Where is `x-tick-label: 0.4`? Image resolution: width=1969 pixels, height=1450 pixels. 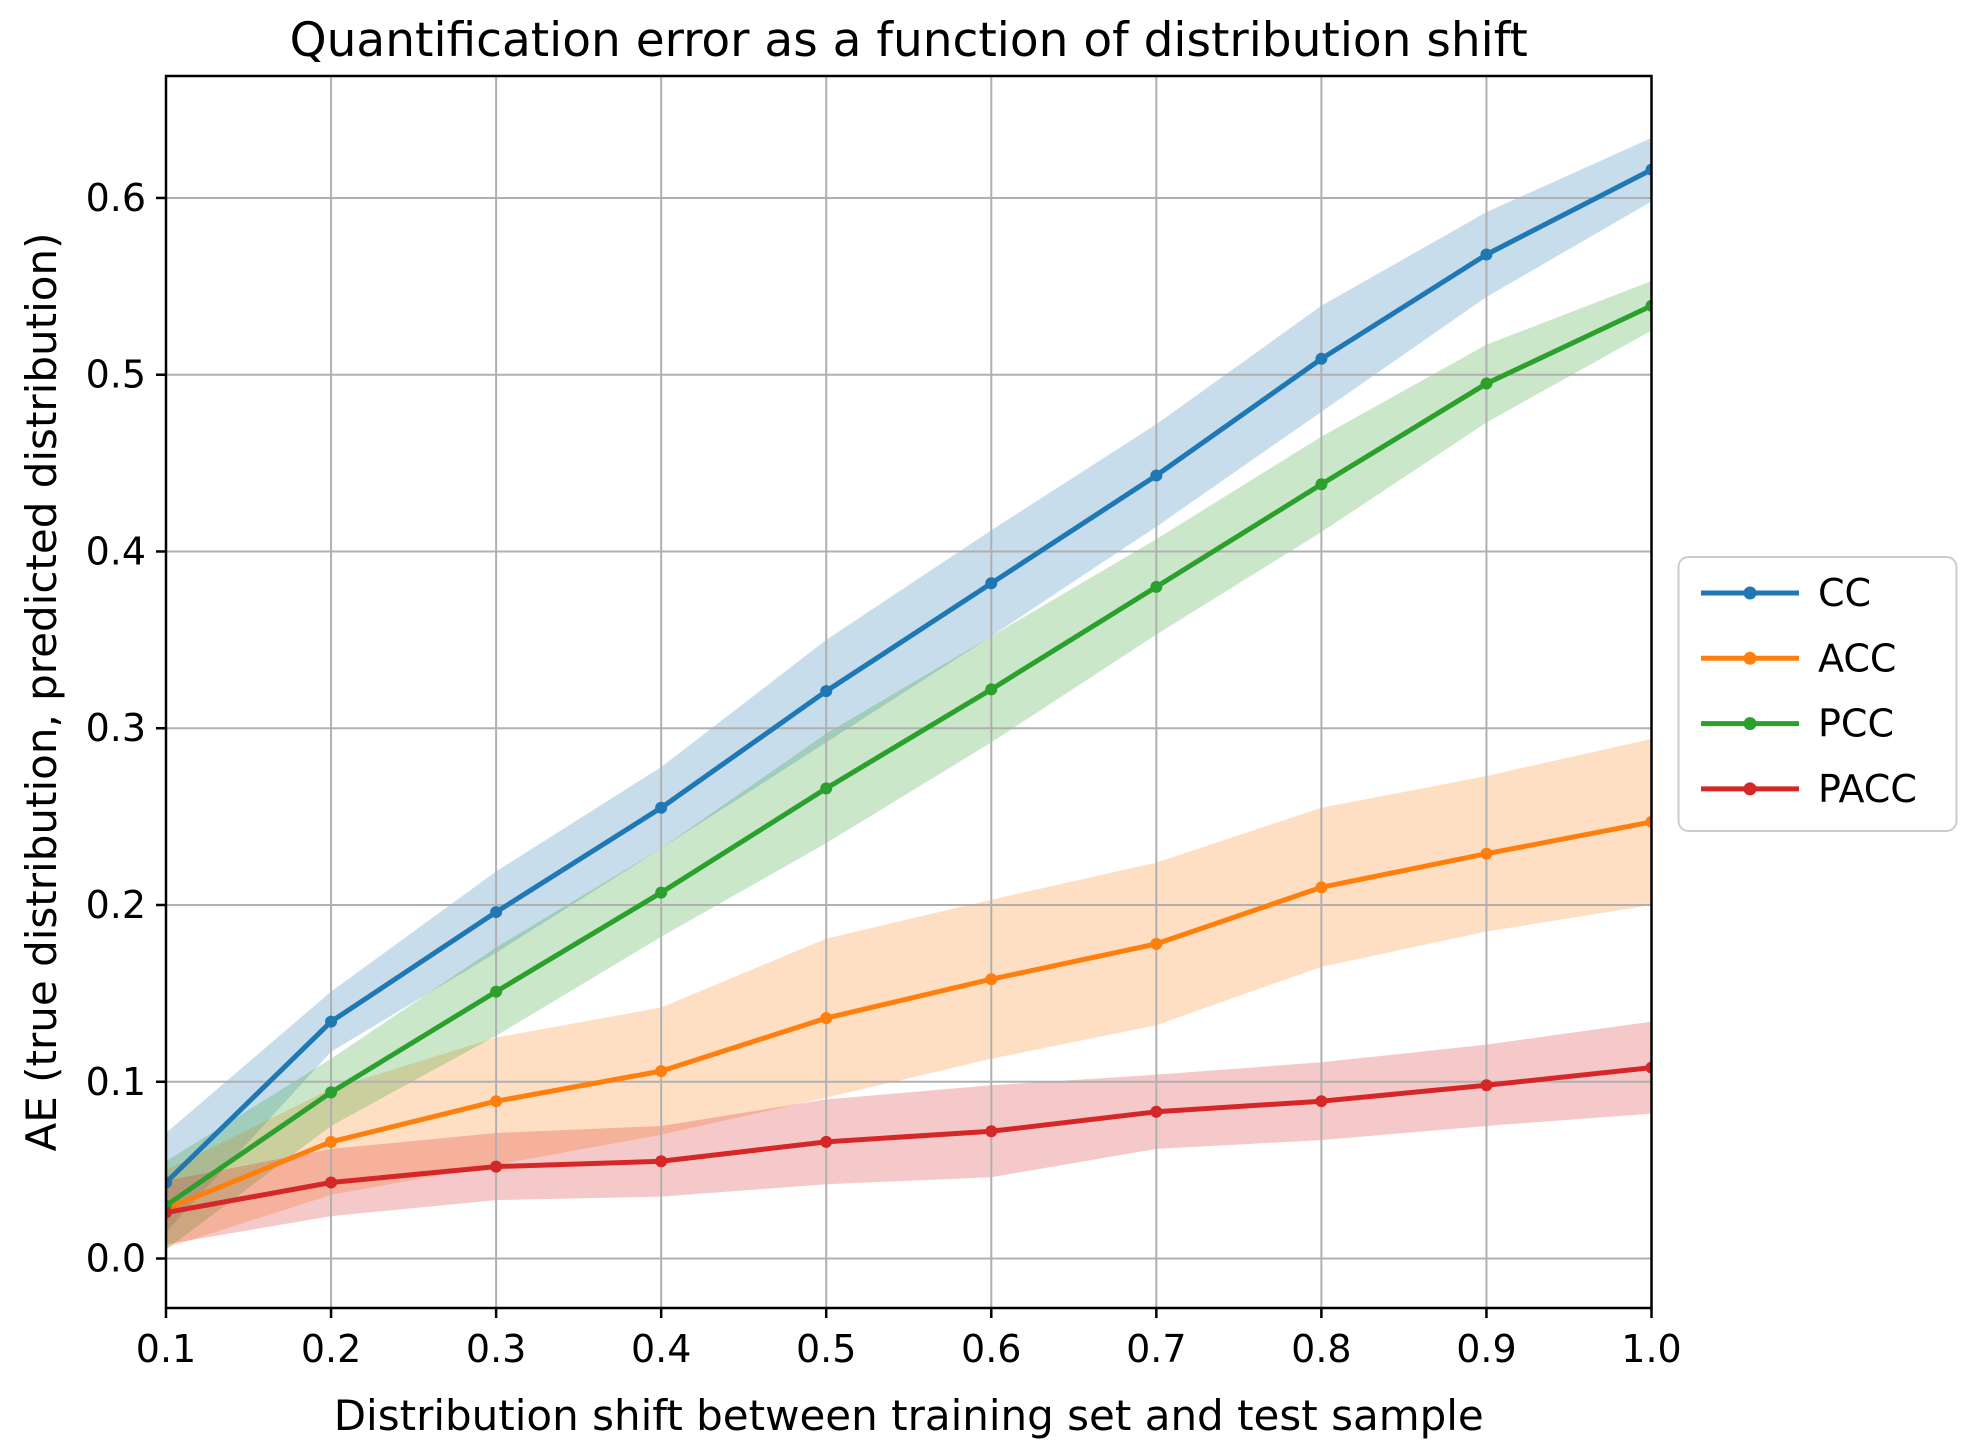
x-tick-label: 0.4 is located at coordinates (661, 1349).